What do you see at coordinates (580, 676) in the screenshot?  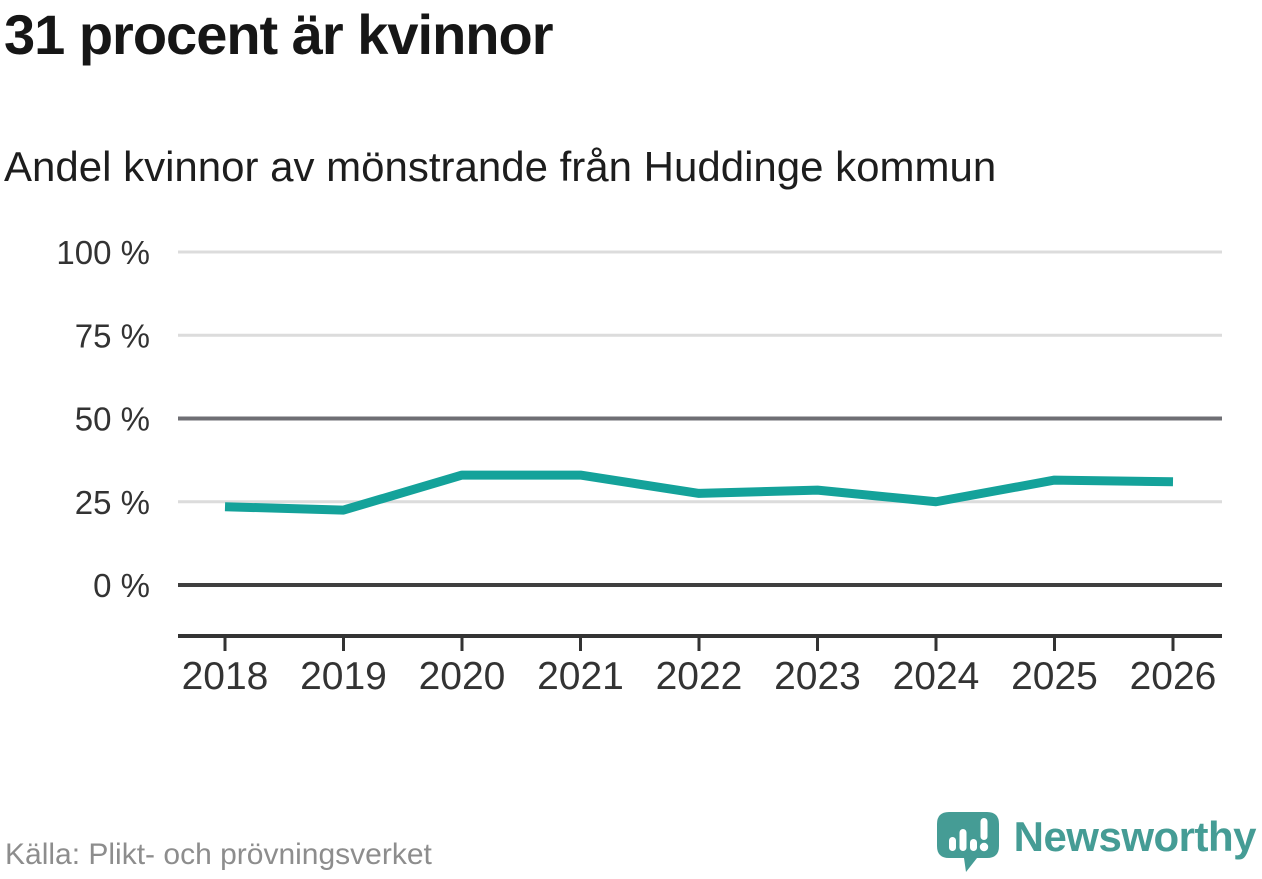 I see `x-tick-label: 2021` at bounding box center [580, 676].